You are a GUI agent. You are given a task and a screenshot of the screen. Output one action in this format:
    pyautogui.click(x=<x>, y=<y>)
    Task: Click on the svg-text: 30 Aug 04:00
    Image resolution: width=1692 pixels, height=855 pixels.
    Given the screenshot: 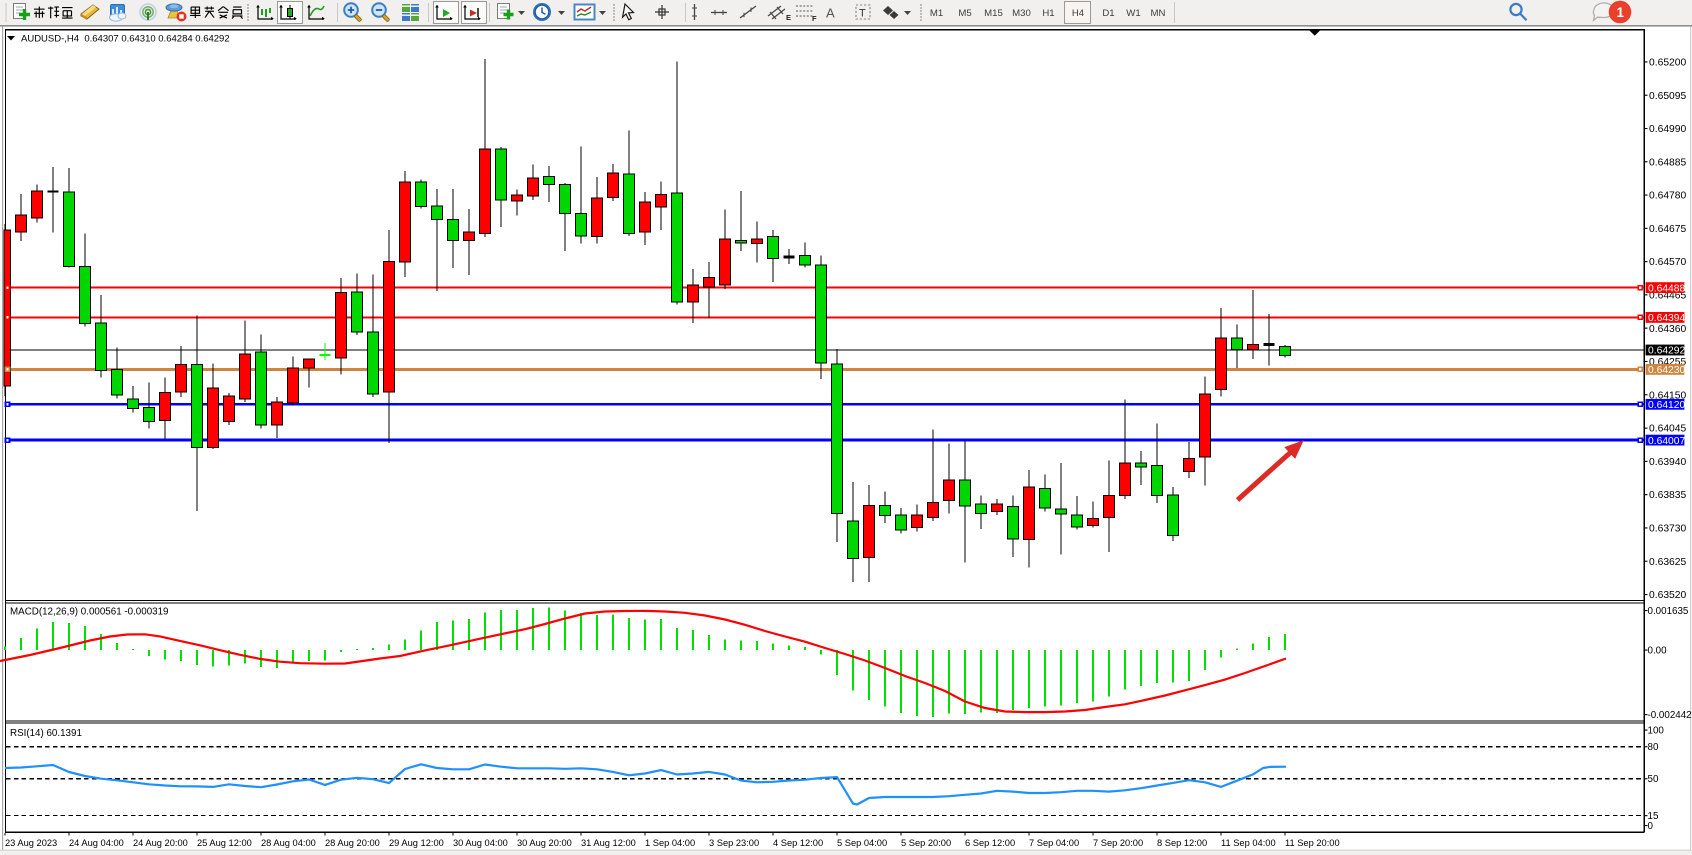 What is the action you would take?
    pyautogui.click(x=480, y=843)
    